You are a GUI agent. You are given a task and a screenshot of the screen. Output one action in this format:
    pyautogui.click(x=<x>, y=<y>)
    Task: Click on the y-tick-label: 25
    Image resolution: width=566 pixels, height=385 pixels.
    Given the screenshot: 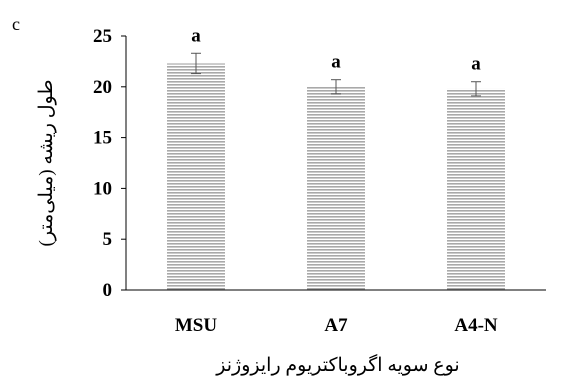 What is the action you would take?
    pyautogui.click(x=102, y=36)
    